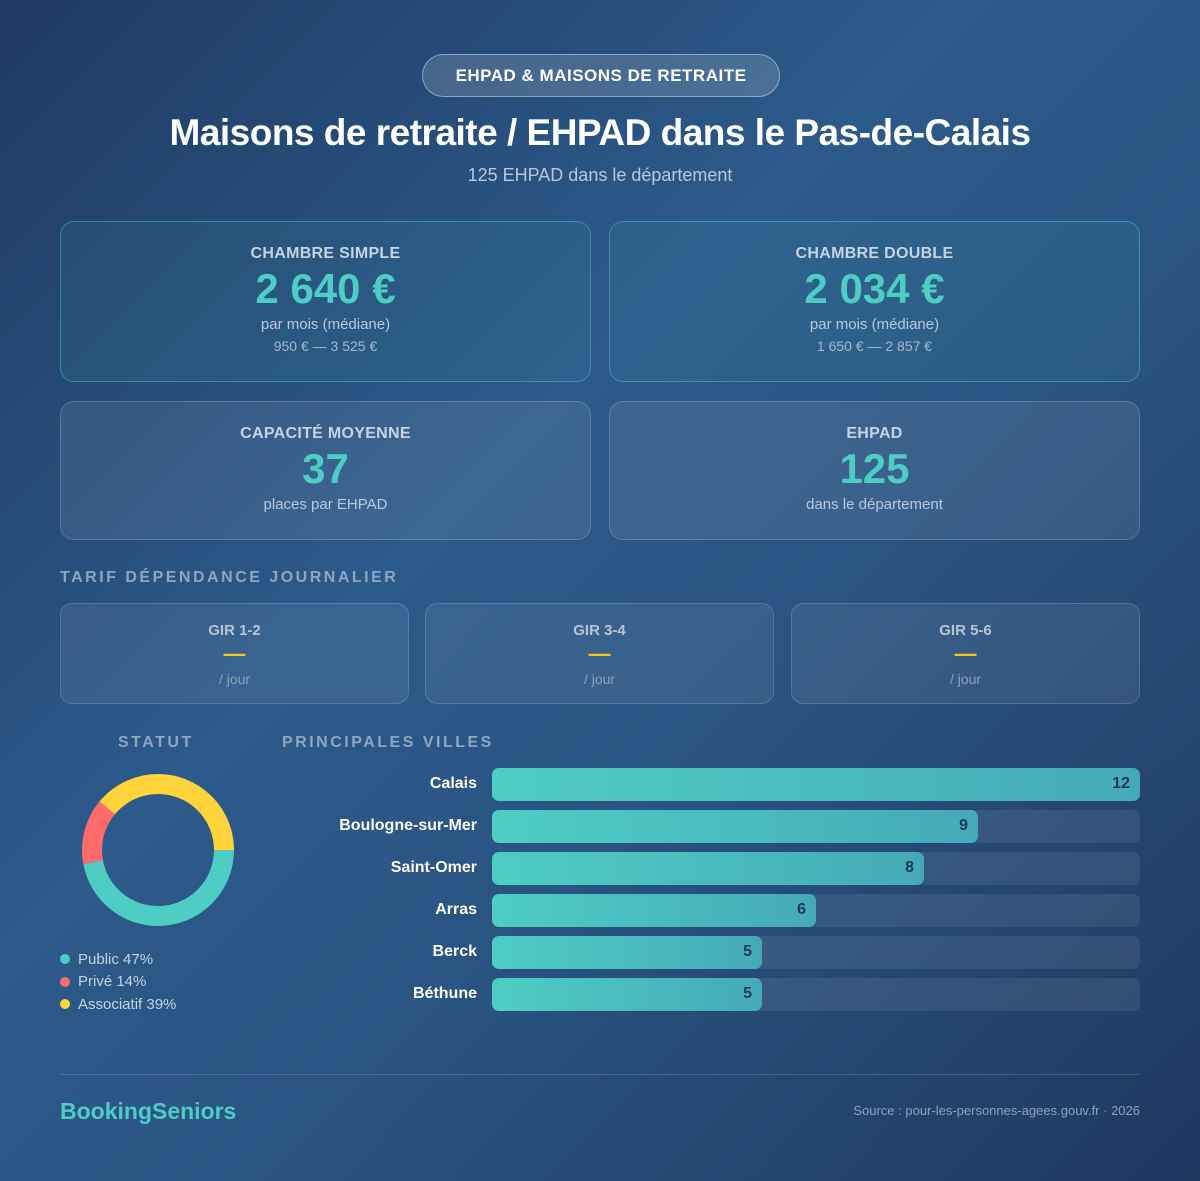 The image size is (1200, 1181). What do you see at coordinates (445, 993) in the screenshot?
I see `bar-category-label: Béthune` at bounding box center [445, 993].